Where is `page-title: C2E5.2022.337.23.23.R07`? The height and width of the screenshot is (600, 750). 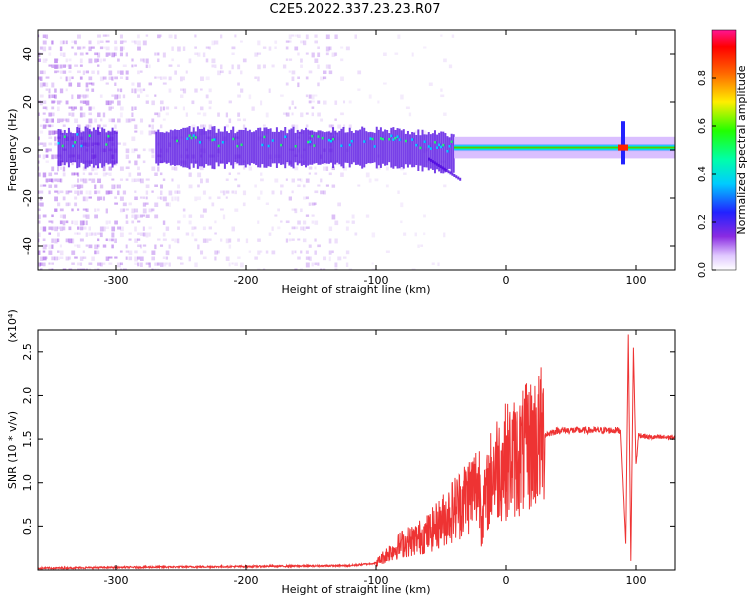
page-title: C2E5.2022.337.23.23.R07 is located at coordinates (355, 9).